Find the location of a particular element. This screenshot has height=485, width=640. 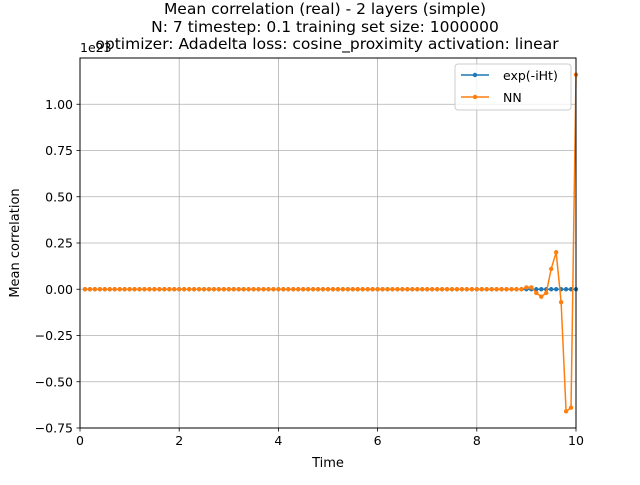

x-tick-label: 2 is located at coordinates (179, 440).